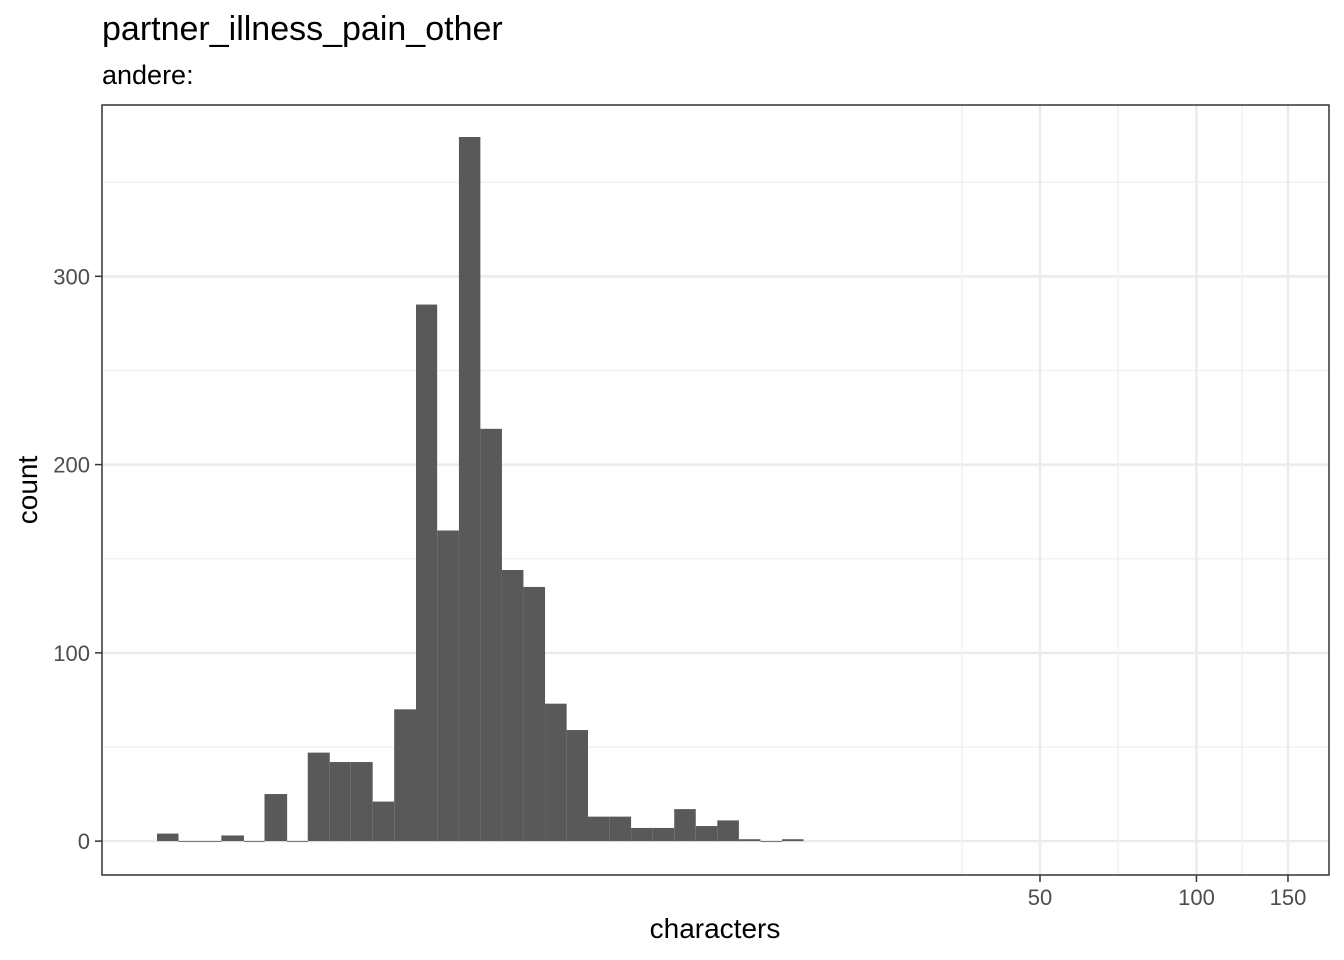 This screenshot has height=960, width=1344. Describe the element at coordinates (1196, 897) in the screenshot. I see `x-tick-label: 100` at that location.